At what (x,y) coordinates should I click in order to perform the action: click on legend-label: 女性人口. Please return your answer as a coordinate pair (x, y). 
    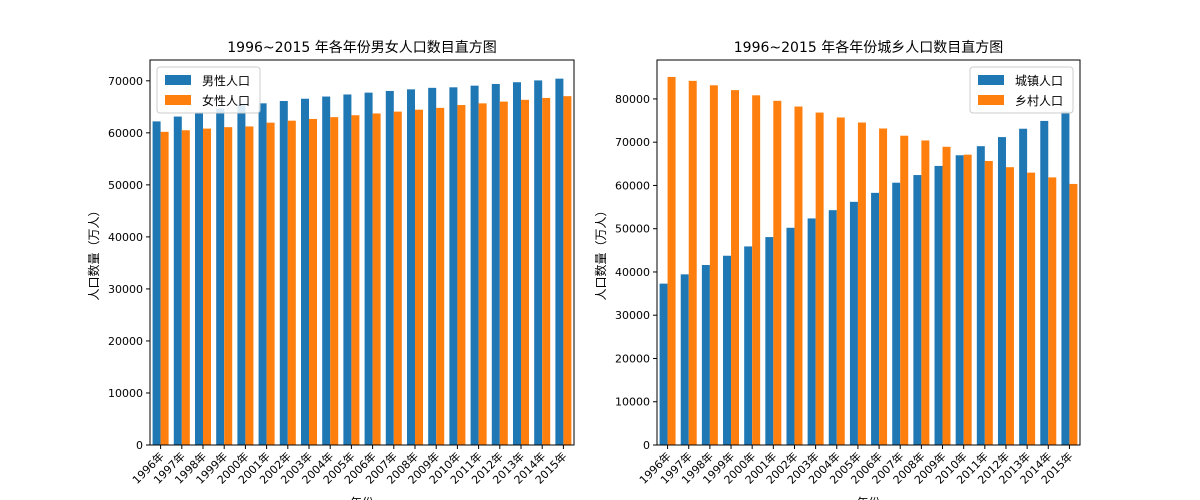
    Looking at the image, I should click on (226, 100).